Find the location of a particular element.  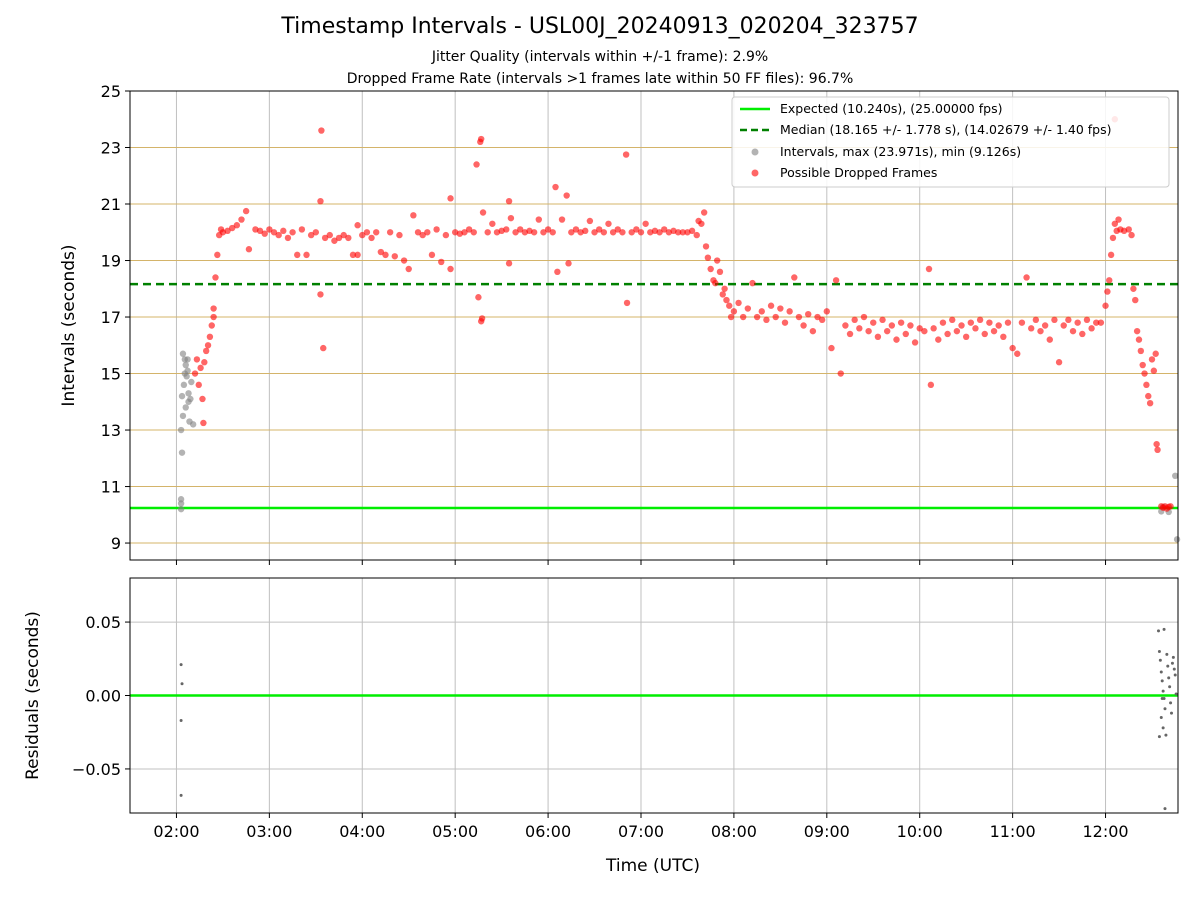

top-y-tick-label: 17 is located at coordinates (111, 317).